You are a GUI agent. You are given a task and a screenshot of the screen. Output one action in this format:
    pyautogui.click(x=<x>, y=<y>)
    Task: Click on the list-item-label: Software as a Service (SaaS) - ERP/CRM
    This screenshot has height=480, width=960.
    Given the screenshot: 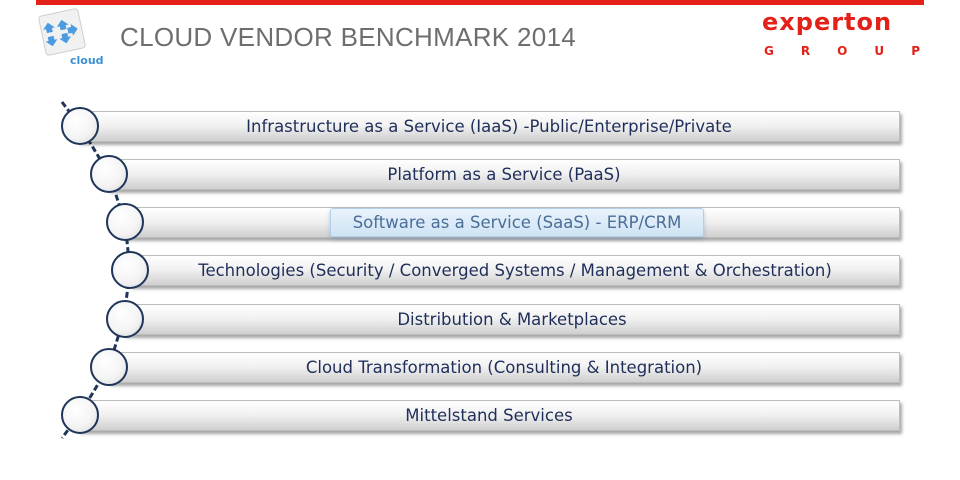 What is the action you would take?
    pyautogui.click(x=517, y=222)
    